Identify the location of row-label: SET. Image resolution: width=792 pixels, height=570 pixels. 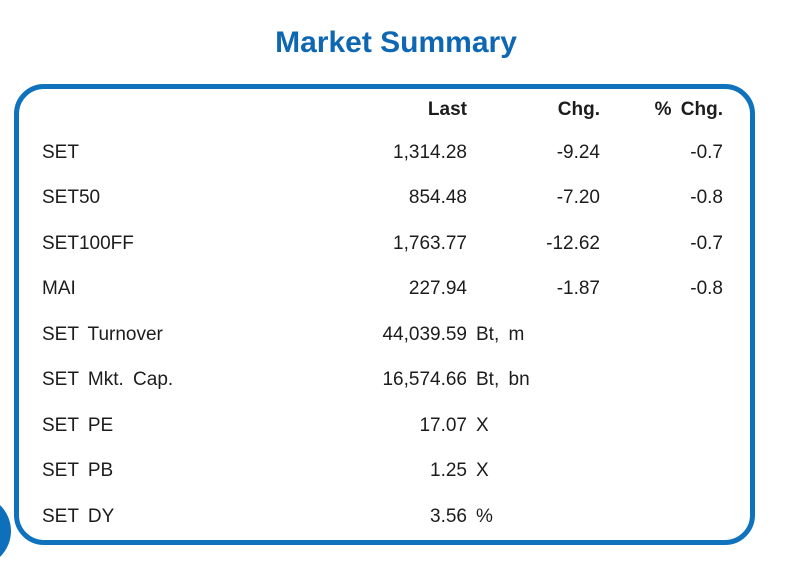
(60, 152).